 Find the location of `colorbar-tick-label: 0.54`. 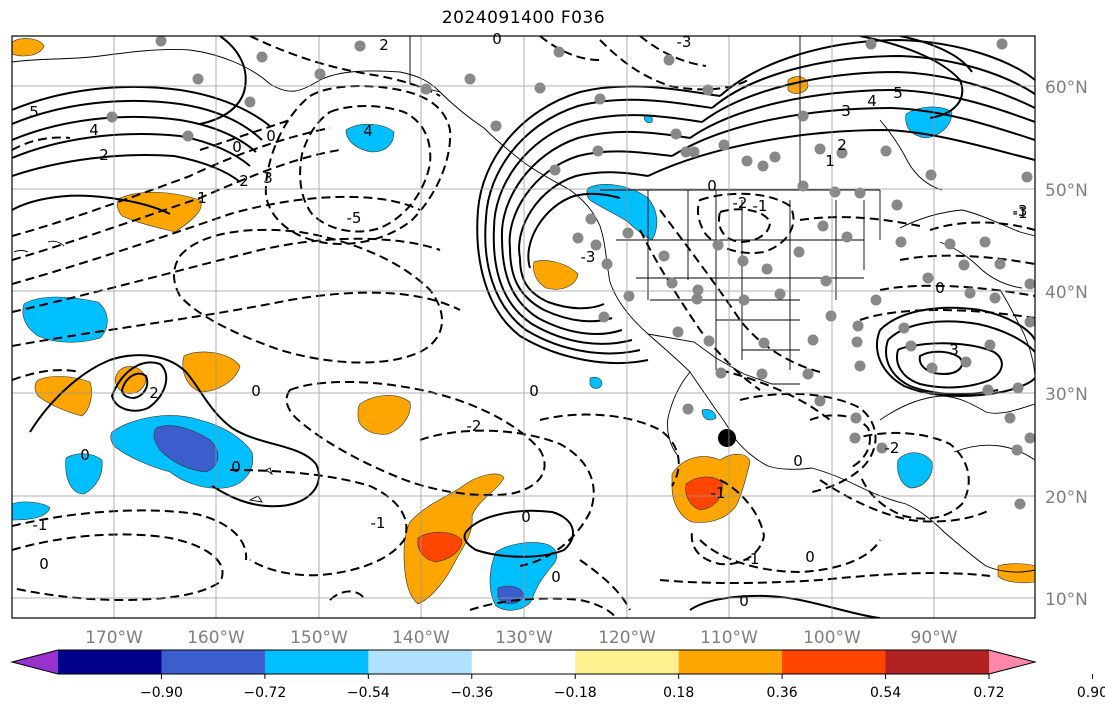

colorbar-tick-label: 0.54 is located at coordinates (885, 693).